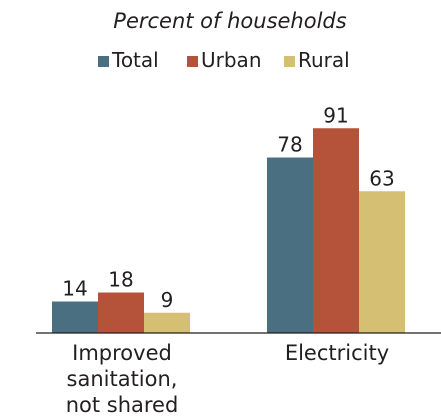  I want to click on chart-subtitle: Percent of households, so click(229, 21).